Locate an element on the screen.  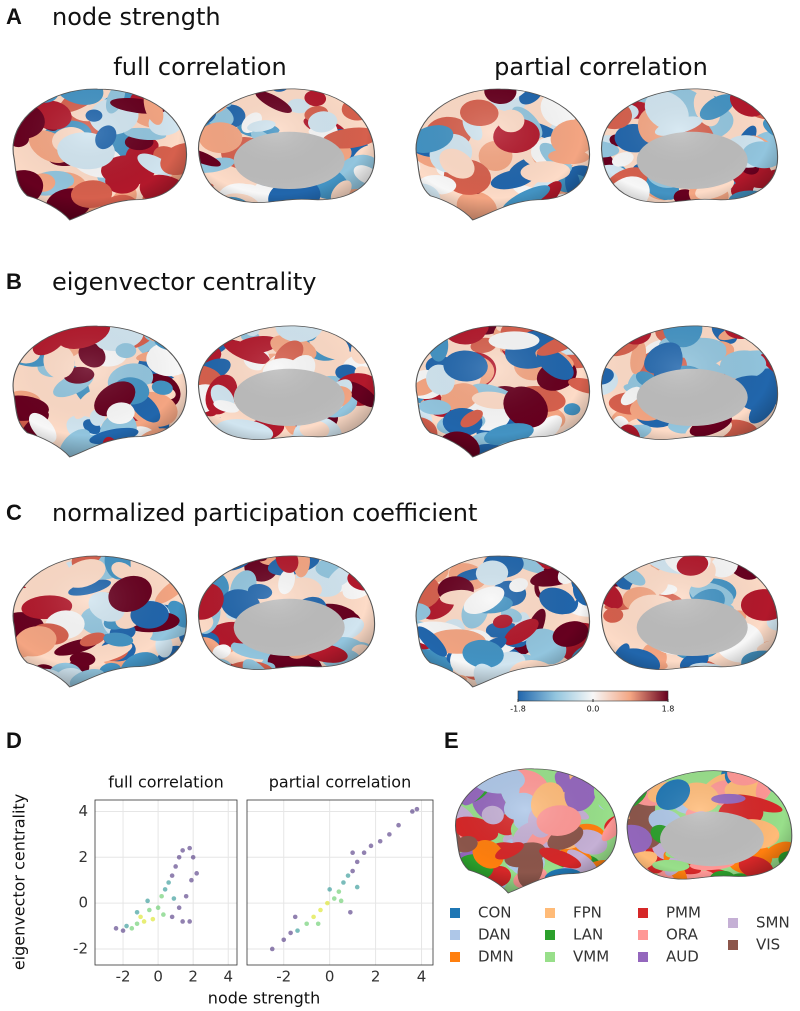
panel-border is located at coordinates (166, 882).